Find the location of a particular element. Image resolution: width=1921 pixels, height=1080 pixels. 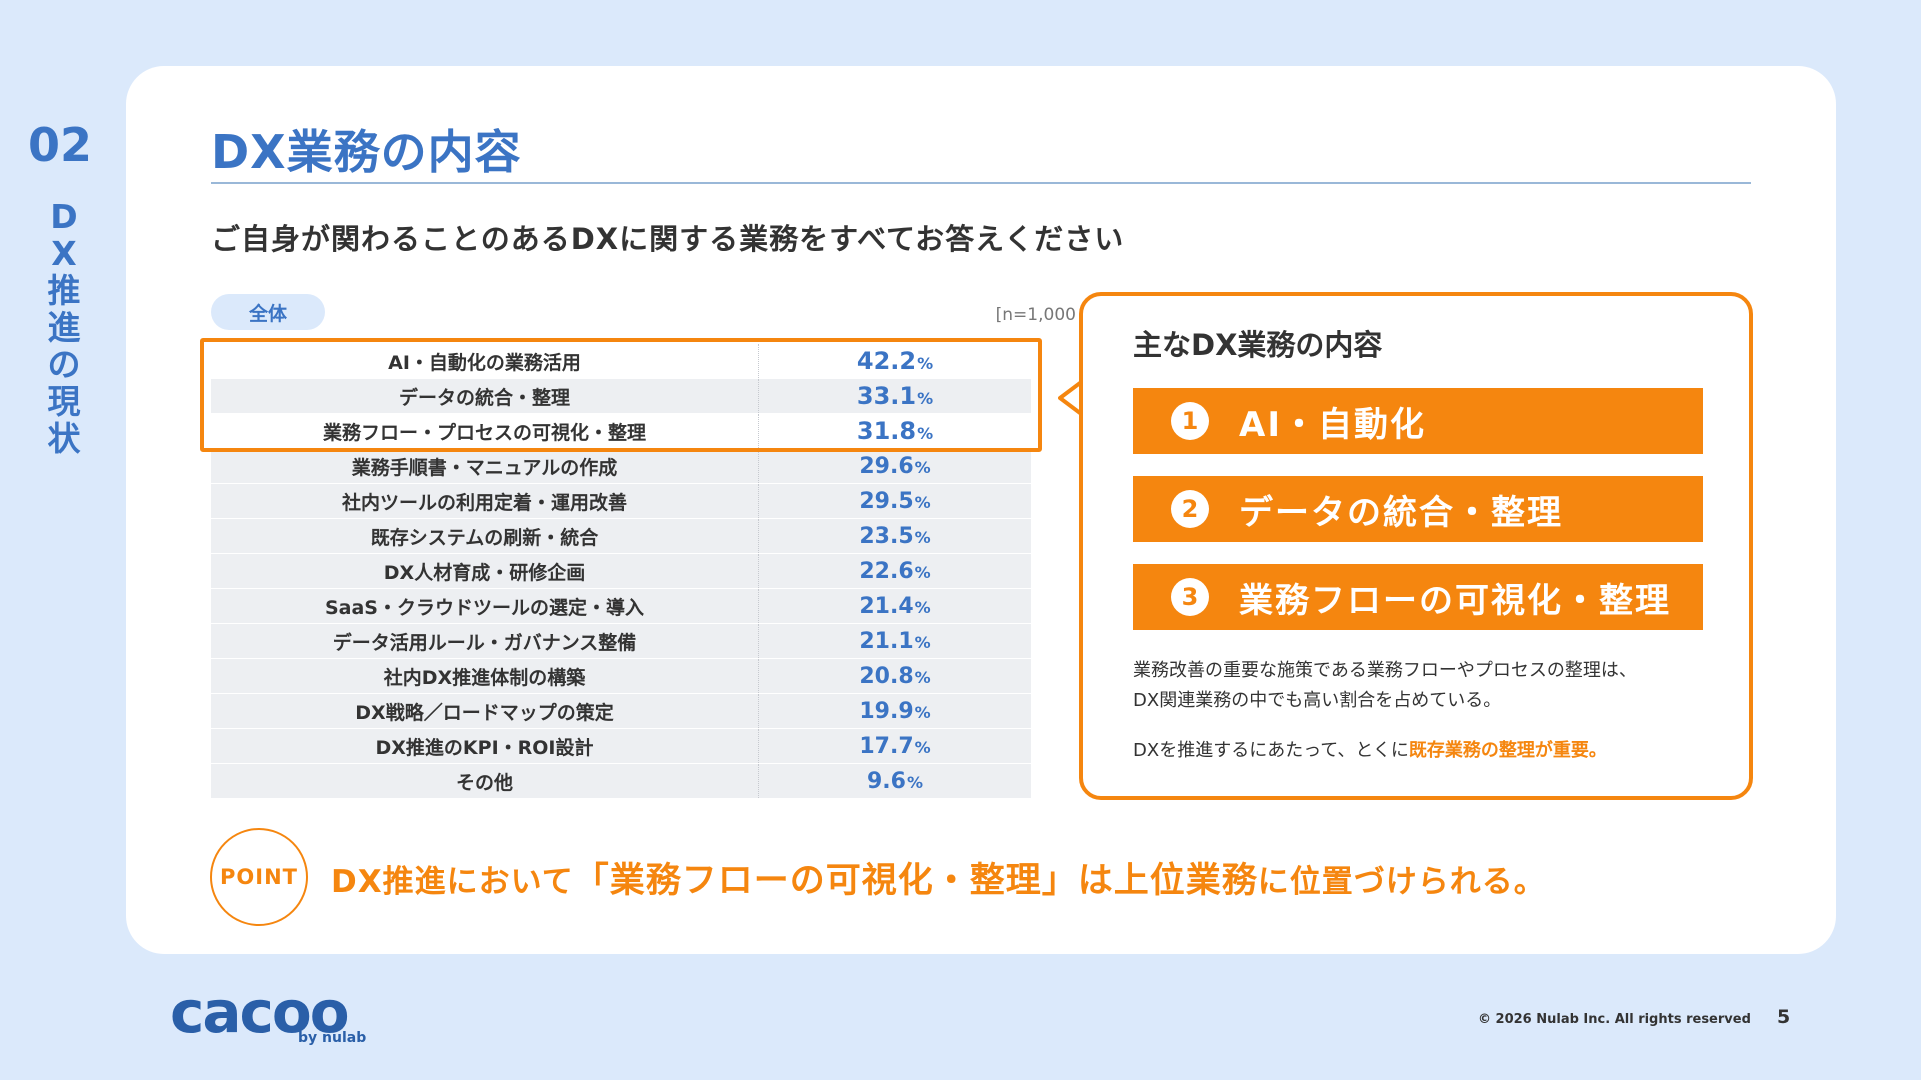

row-value-number: 19.9 is located at coordinates (886, 711).